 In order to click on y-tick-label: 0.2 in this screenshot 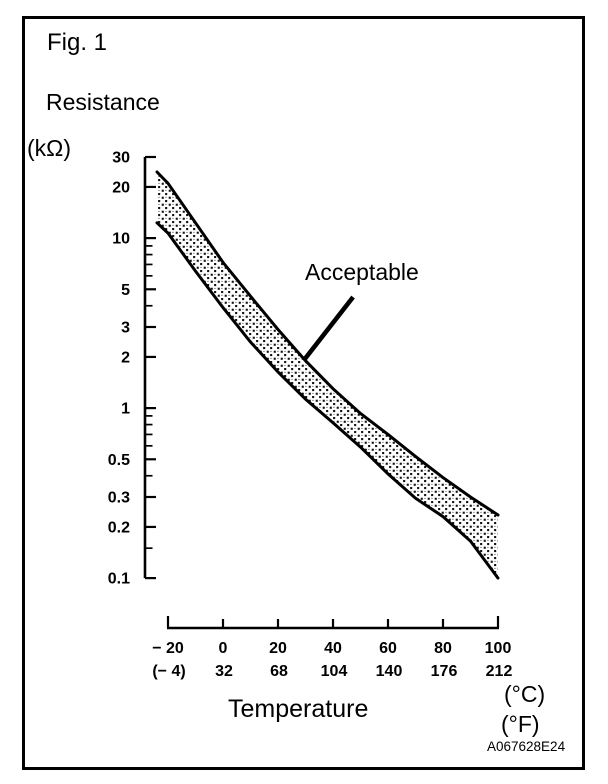, I will do `click(119, 527)`.